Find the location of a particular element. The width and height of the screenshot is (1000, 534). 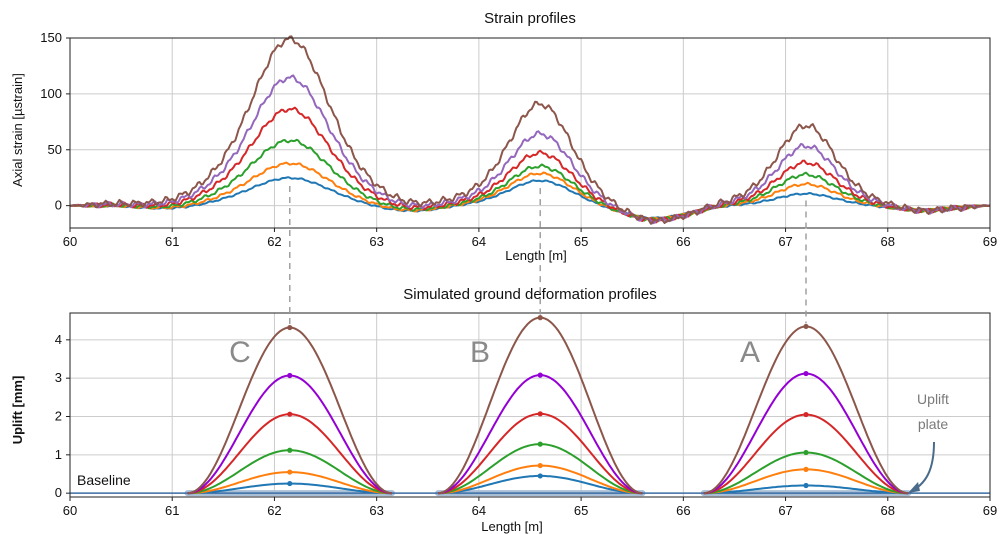

strain-xtick-label: 63 is located at coordinates (376, 241).